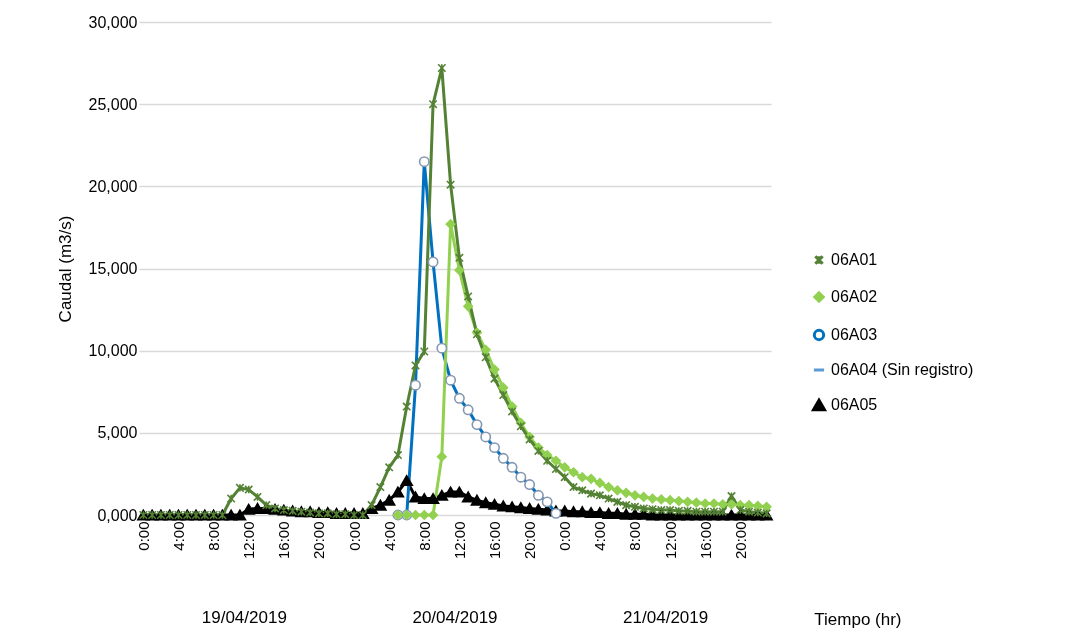  What do you see at coordinates (117, 433) in the screenshot?
I see `y-tick-label: 5,000` at bounding box center [117, 433].